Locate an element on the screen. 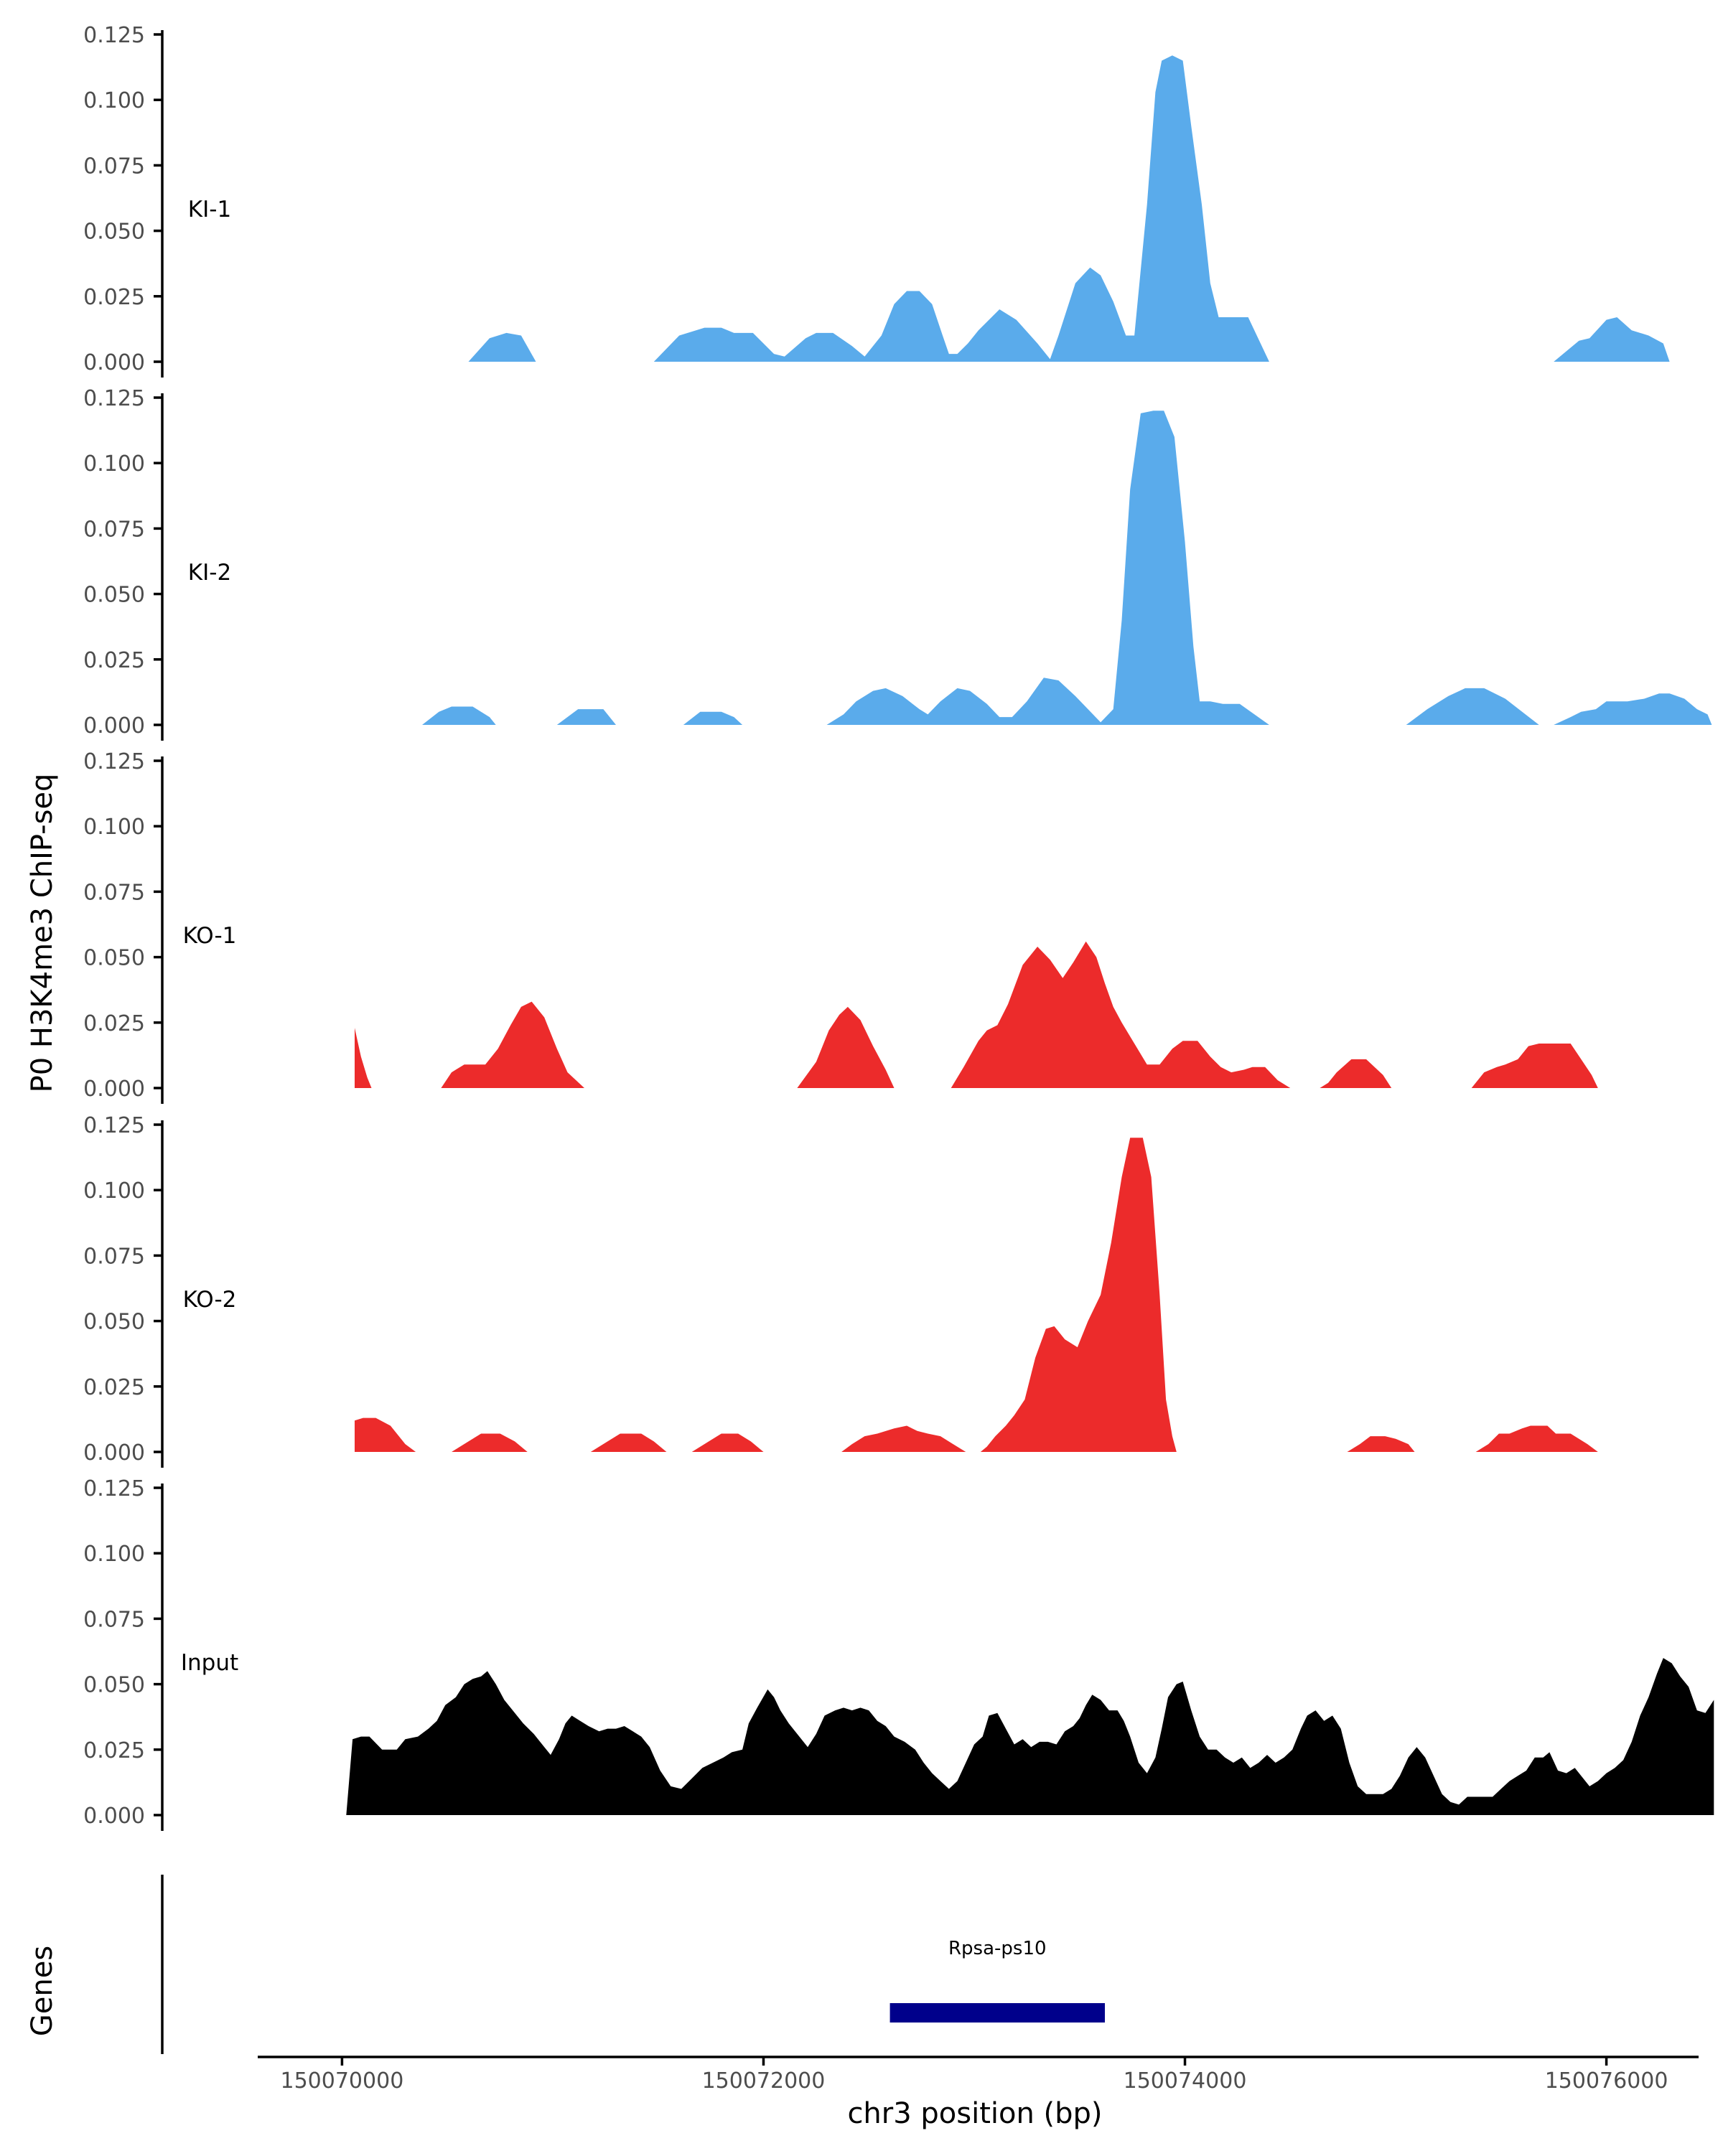  track-ko-2: 0.000 0.025 0.050 0.075 0.100 0.125 KO-2 is located at coordinates (840, 1290).